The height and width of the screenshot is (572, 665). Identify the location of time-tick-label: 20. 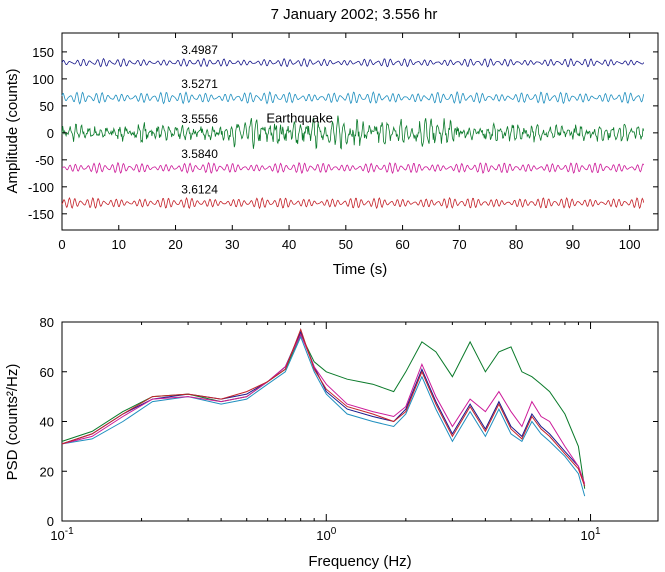
(175, 244).